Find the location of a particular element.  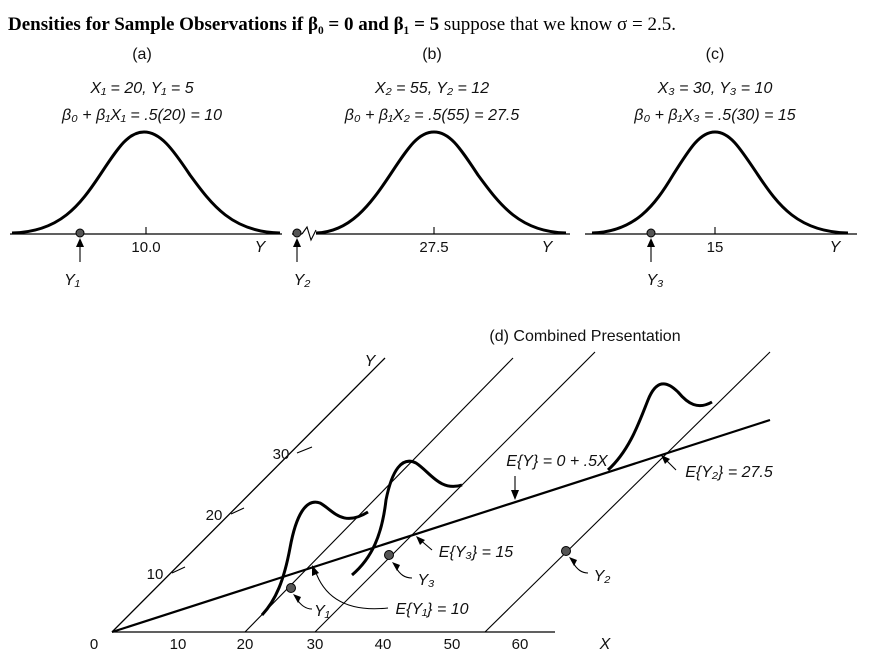

panel-a-line2: β₀ + β₁X₁ = .5(20) = 10 is located at coordinates (141, 115).